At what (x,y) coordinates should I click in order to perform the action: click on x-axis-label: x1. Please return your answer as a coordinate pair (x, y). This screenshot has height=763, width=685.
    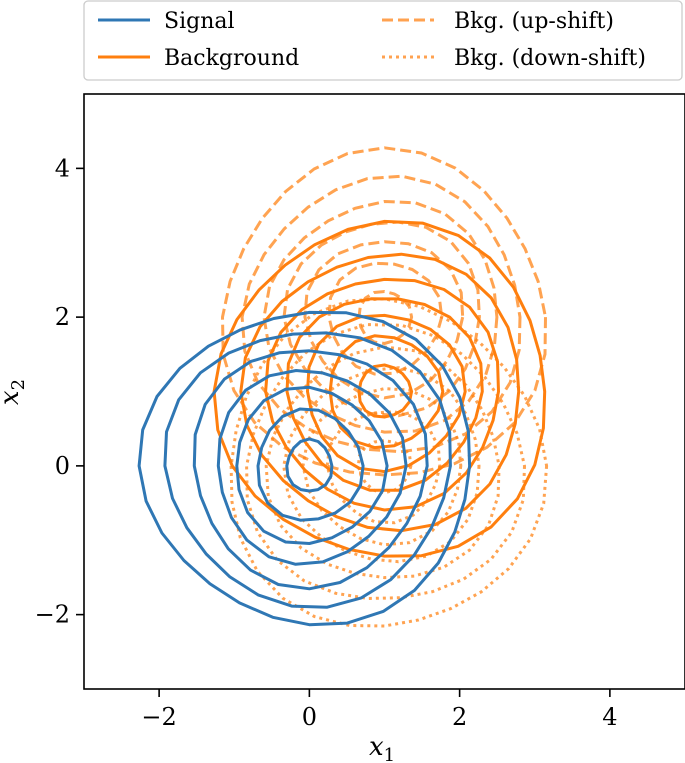
    Looking at the image, I should click on (382, 747).